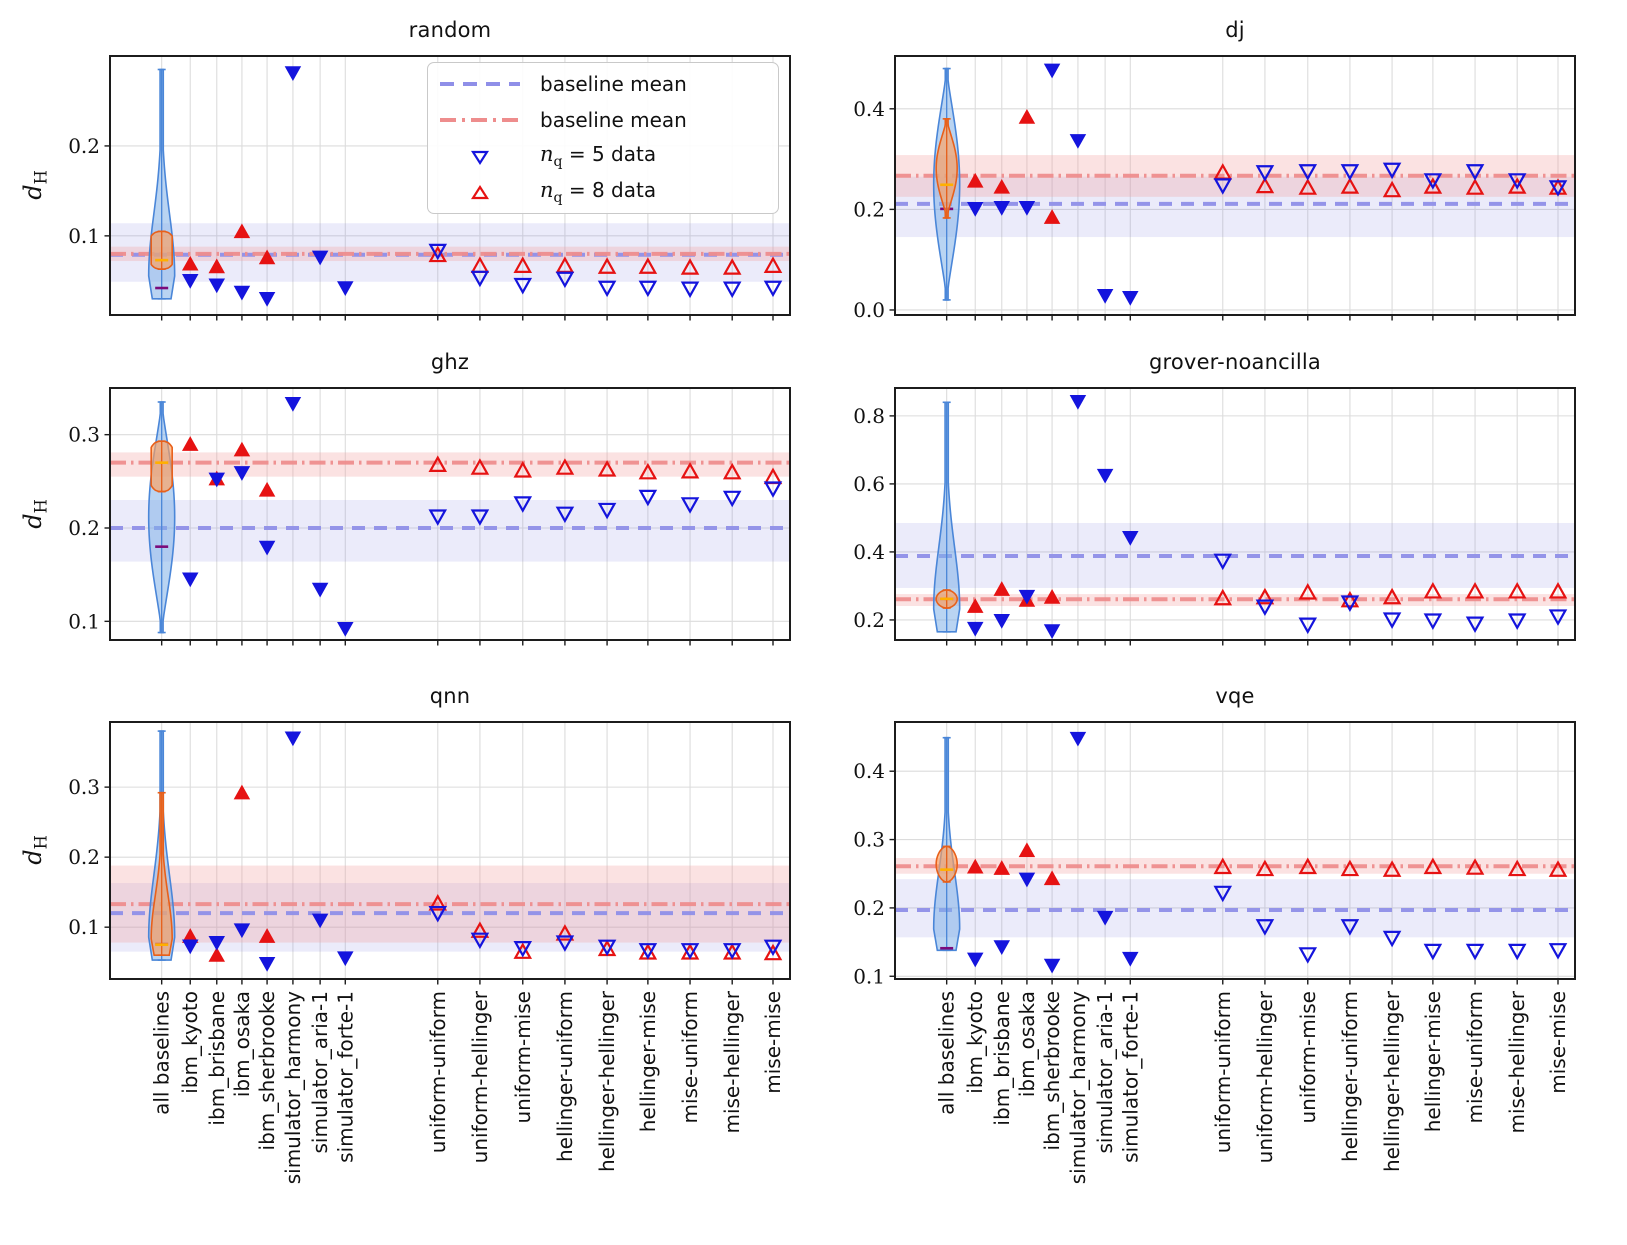 The width and height of the screenshot is (1627, 1245). I want to click on legend-label: nq = 8 data, so click(598, 192).